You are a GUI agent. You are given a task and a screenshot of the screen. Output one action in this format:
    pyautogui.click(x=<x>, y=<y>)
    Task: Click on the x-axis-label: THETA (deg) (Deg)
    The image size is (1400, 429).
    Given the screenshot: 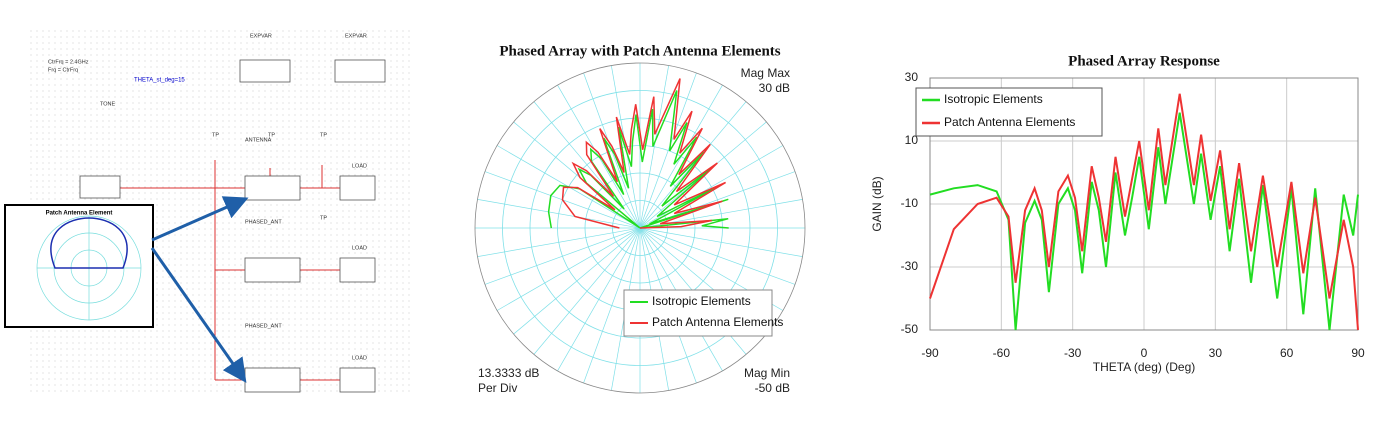 What is the action you would take?
    pyautogui.click(x=1144, y=367)
    